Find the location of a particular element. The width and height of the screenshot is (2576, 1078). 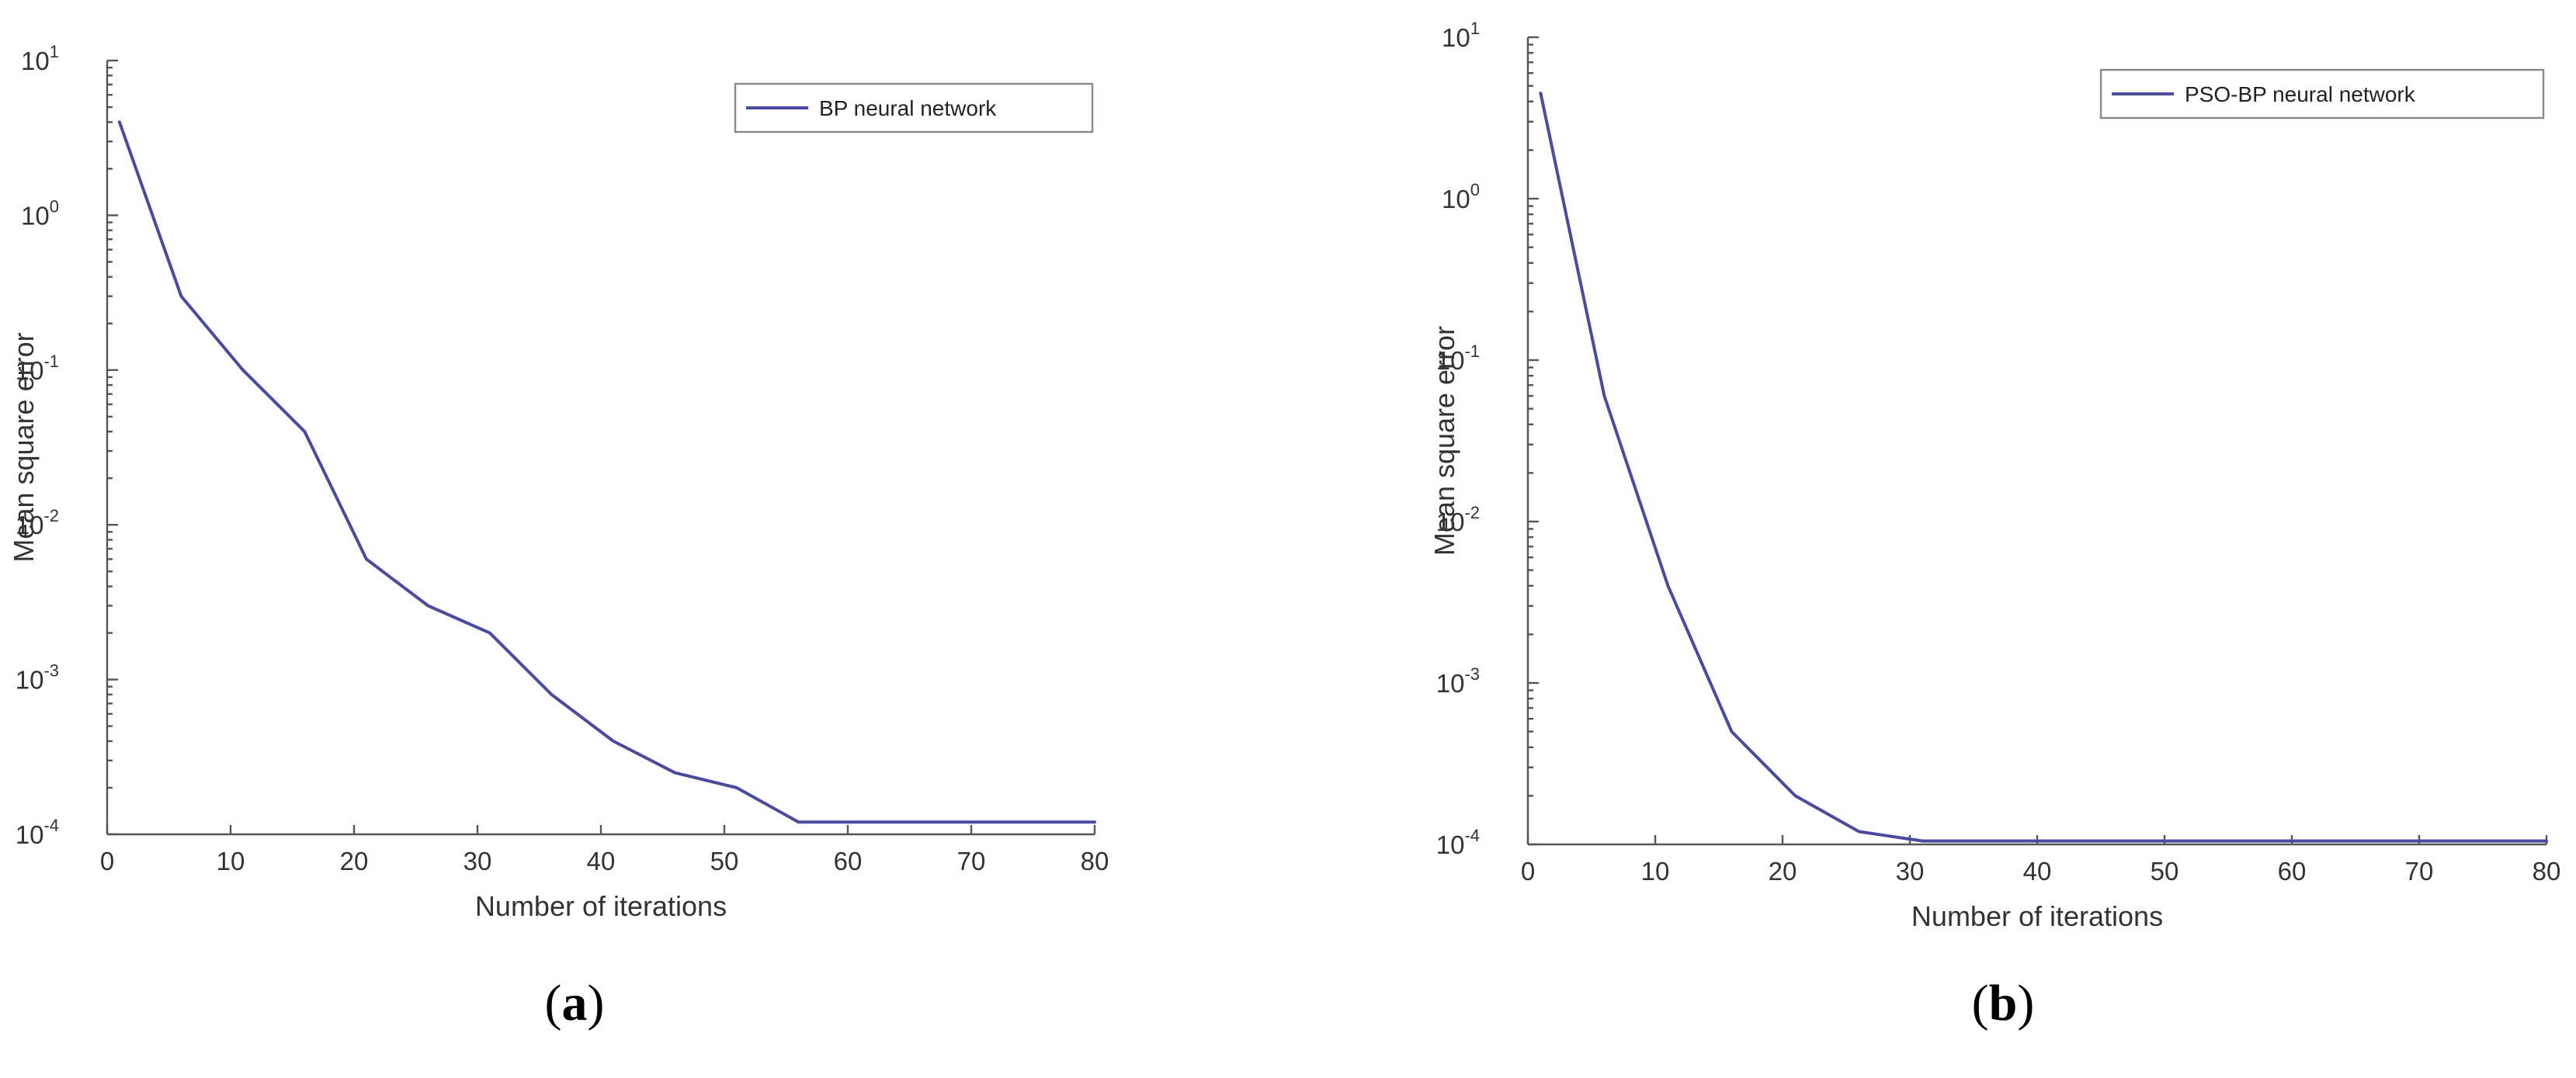

panel-label-b: (b) is located at coordinates (2003, 1003).